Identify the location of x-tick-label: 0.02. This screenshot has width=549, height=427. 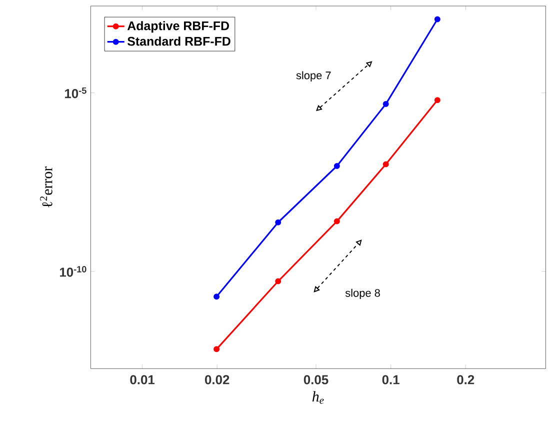
(217, 379).